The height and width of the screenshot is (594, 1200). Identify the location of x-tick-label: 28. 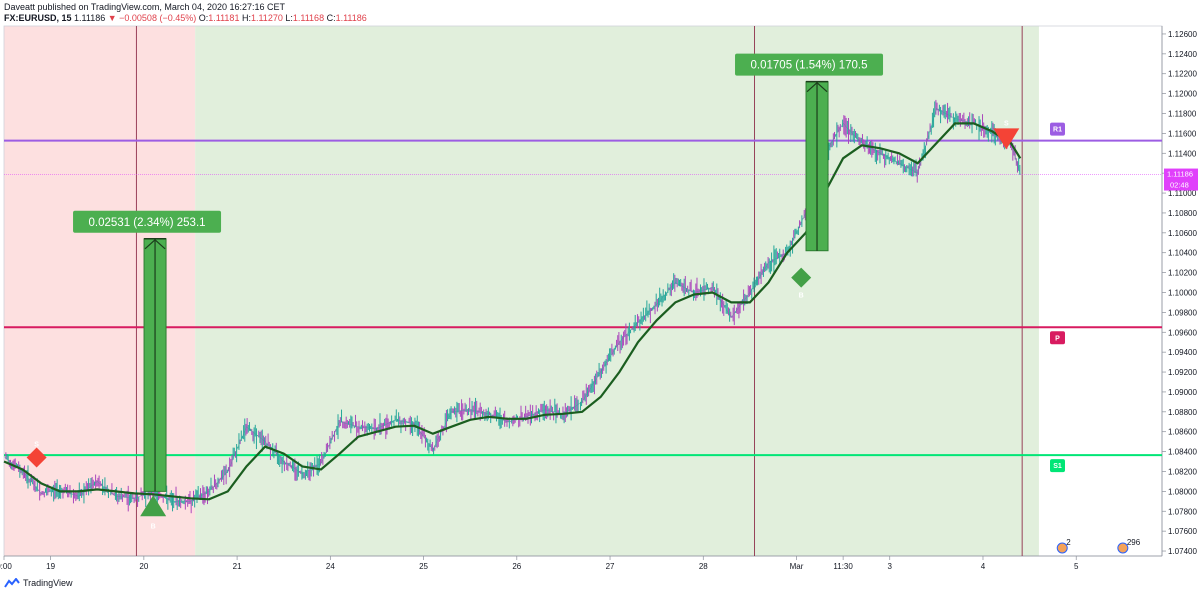
(703, 566).